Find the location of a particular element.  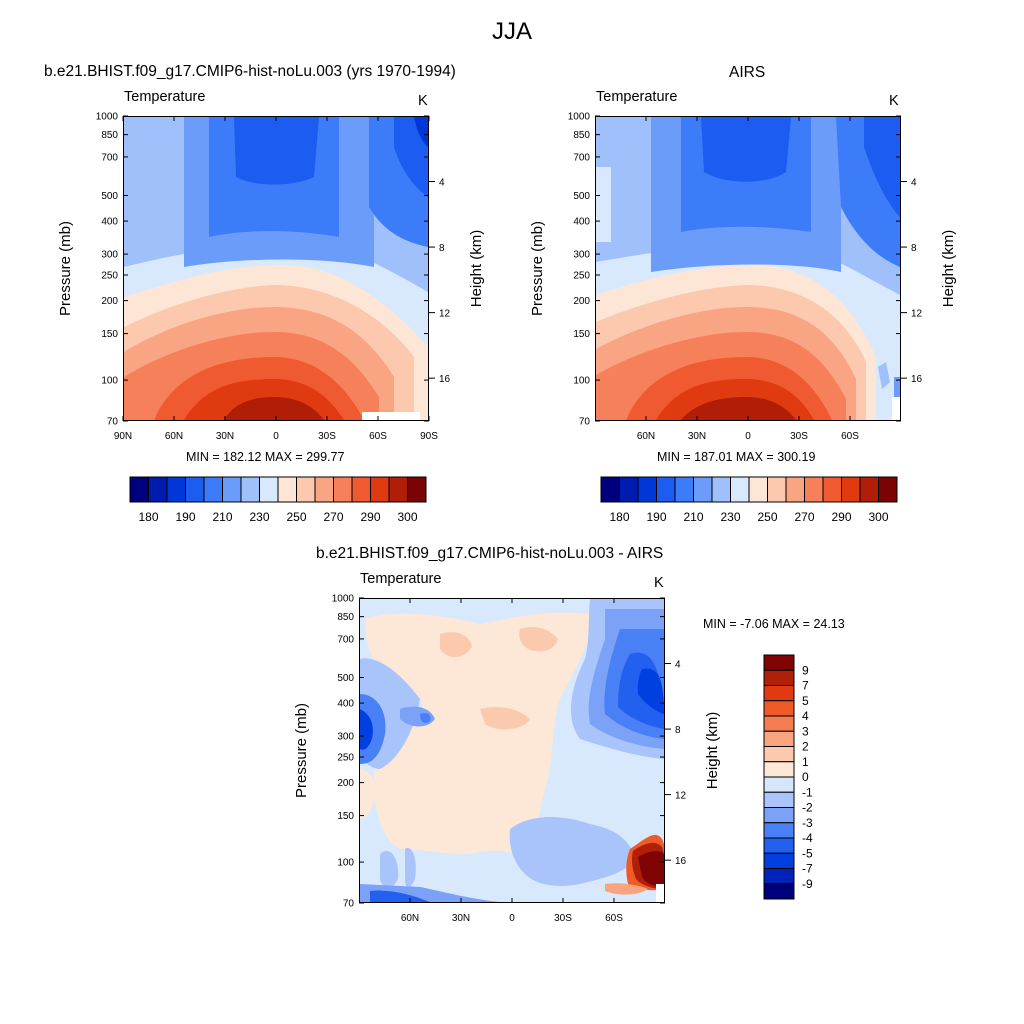

panel2-x-tick-label: 30S is located at coordinates (799, 436).